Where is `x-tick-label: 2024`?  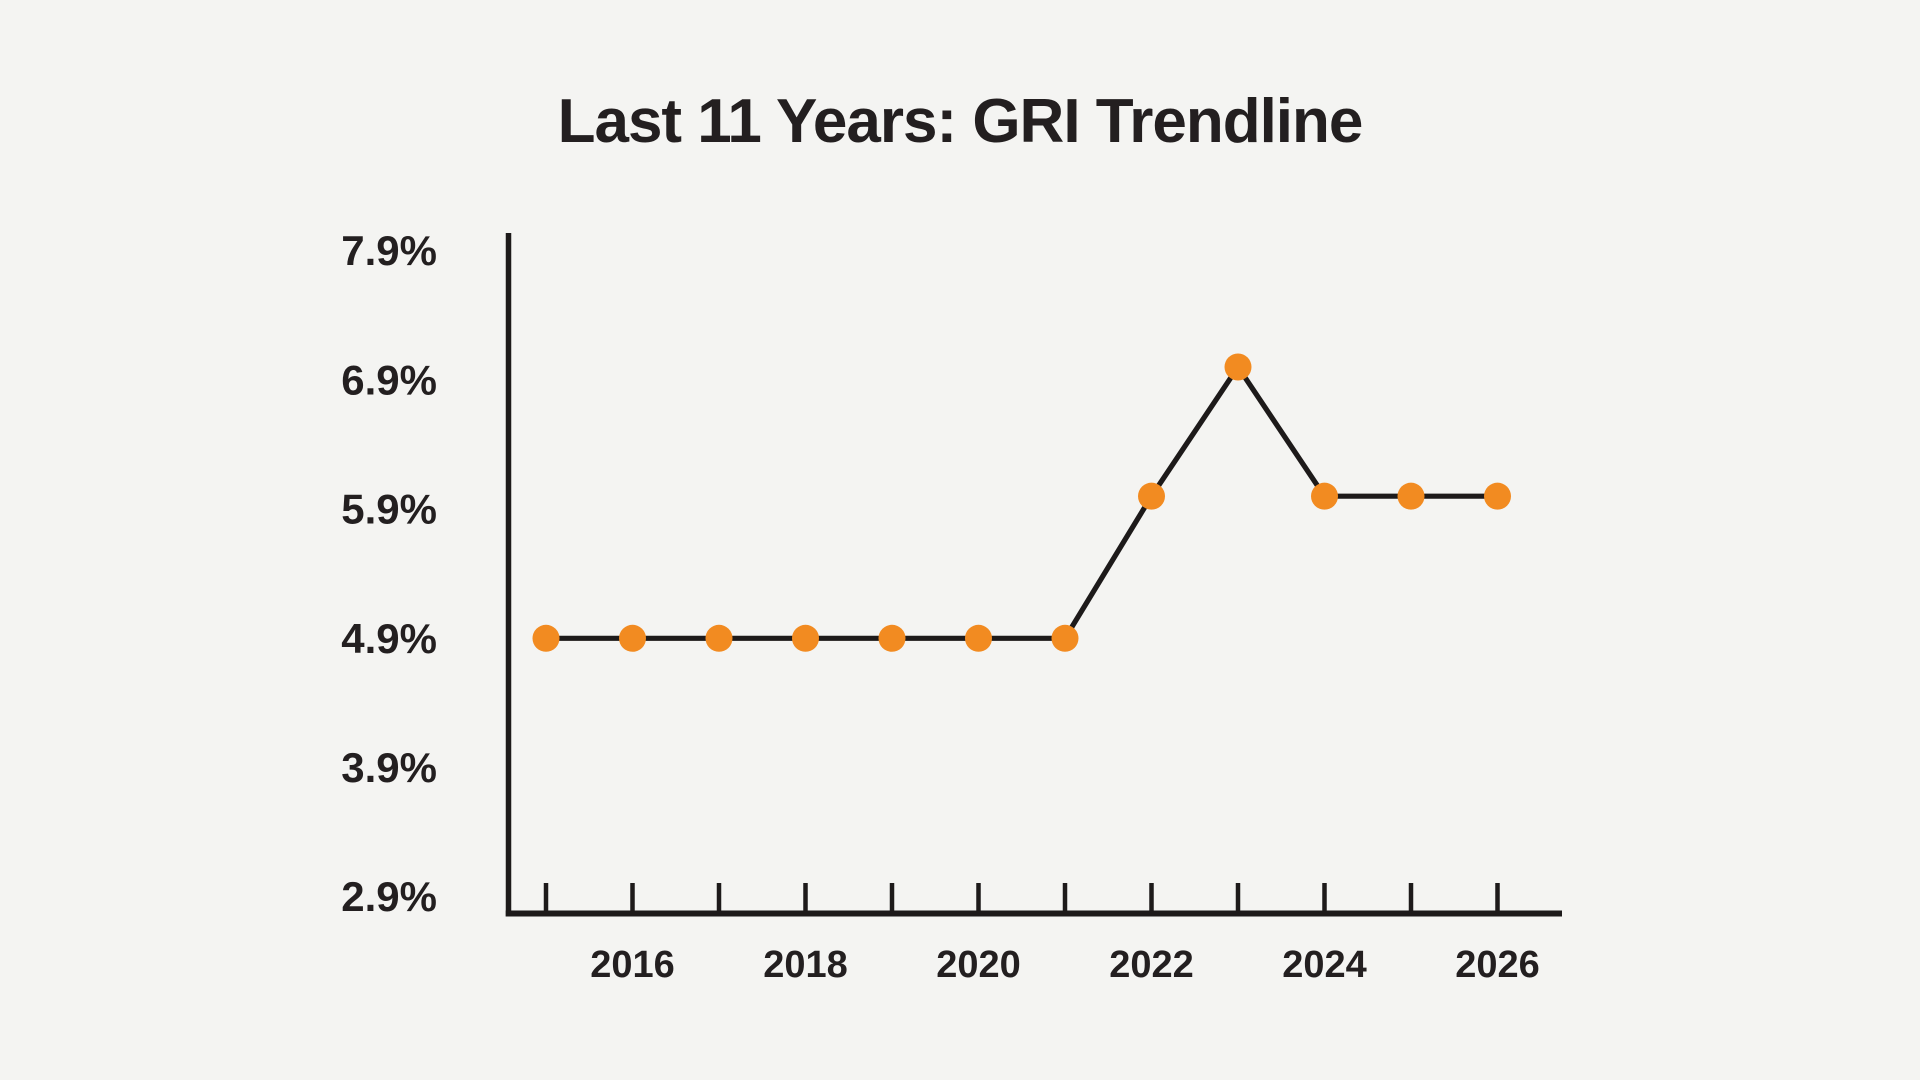
x-tick-label: 2024 is located at coordinates (1324, 965).